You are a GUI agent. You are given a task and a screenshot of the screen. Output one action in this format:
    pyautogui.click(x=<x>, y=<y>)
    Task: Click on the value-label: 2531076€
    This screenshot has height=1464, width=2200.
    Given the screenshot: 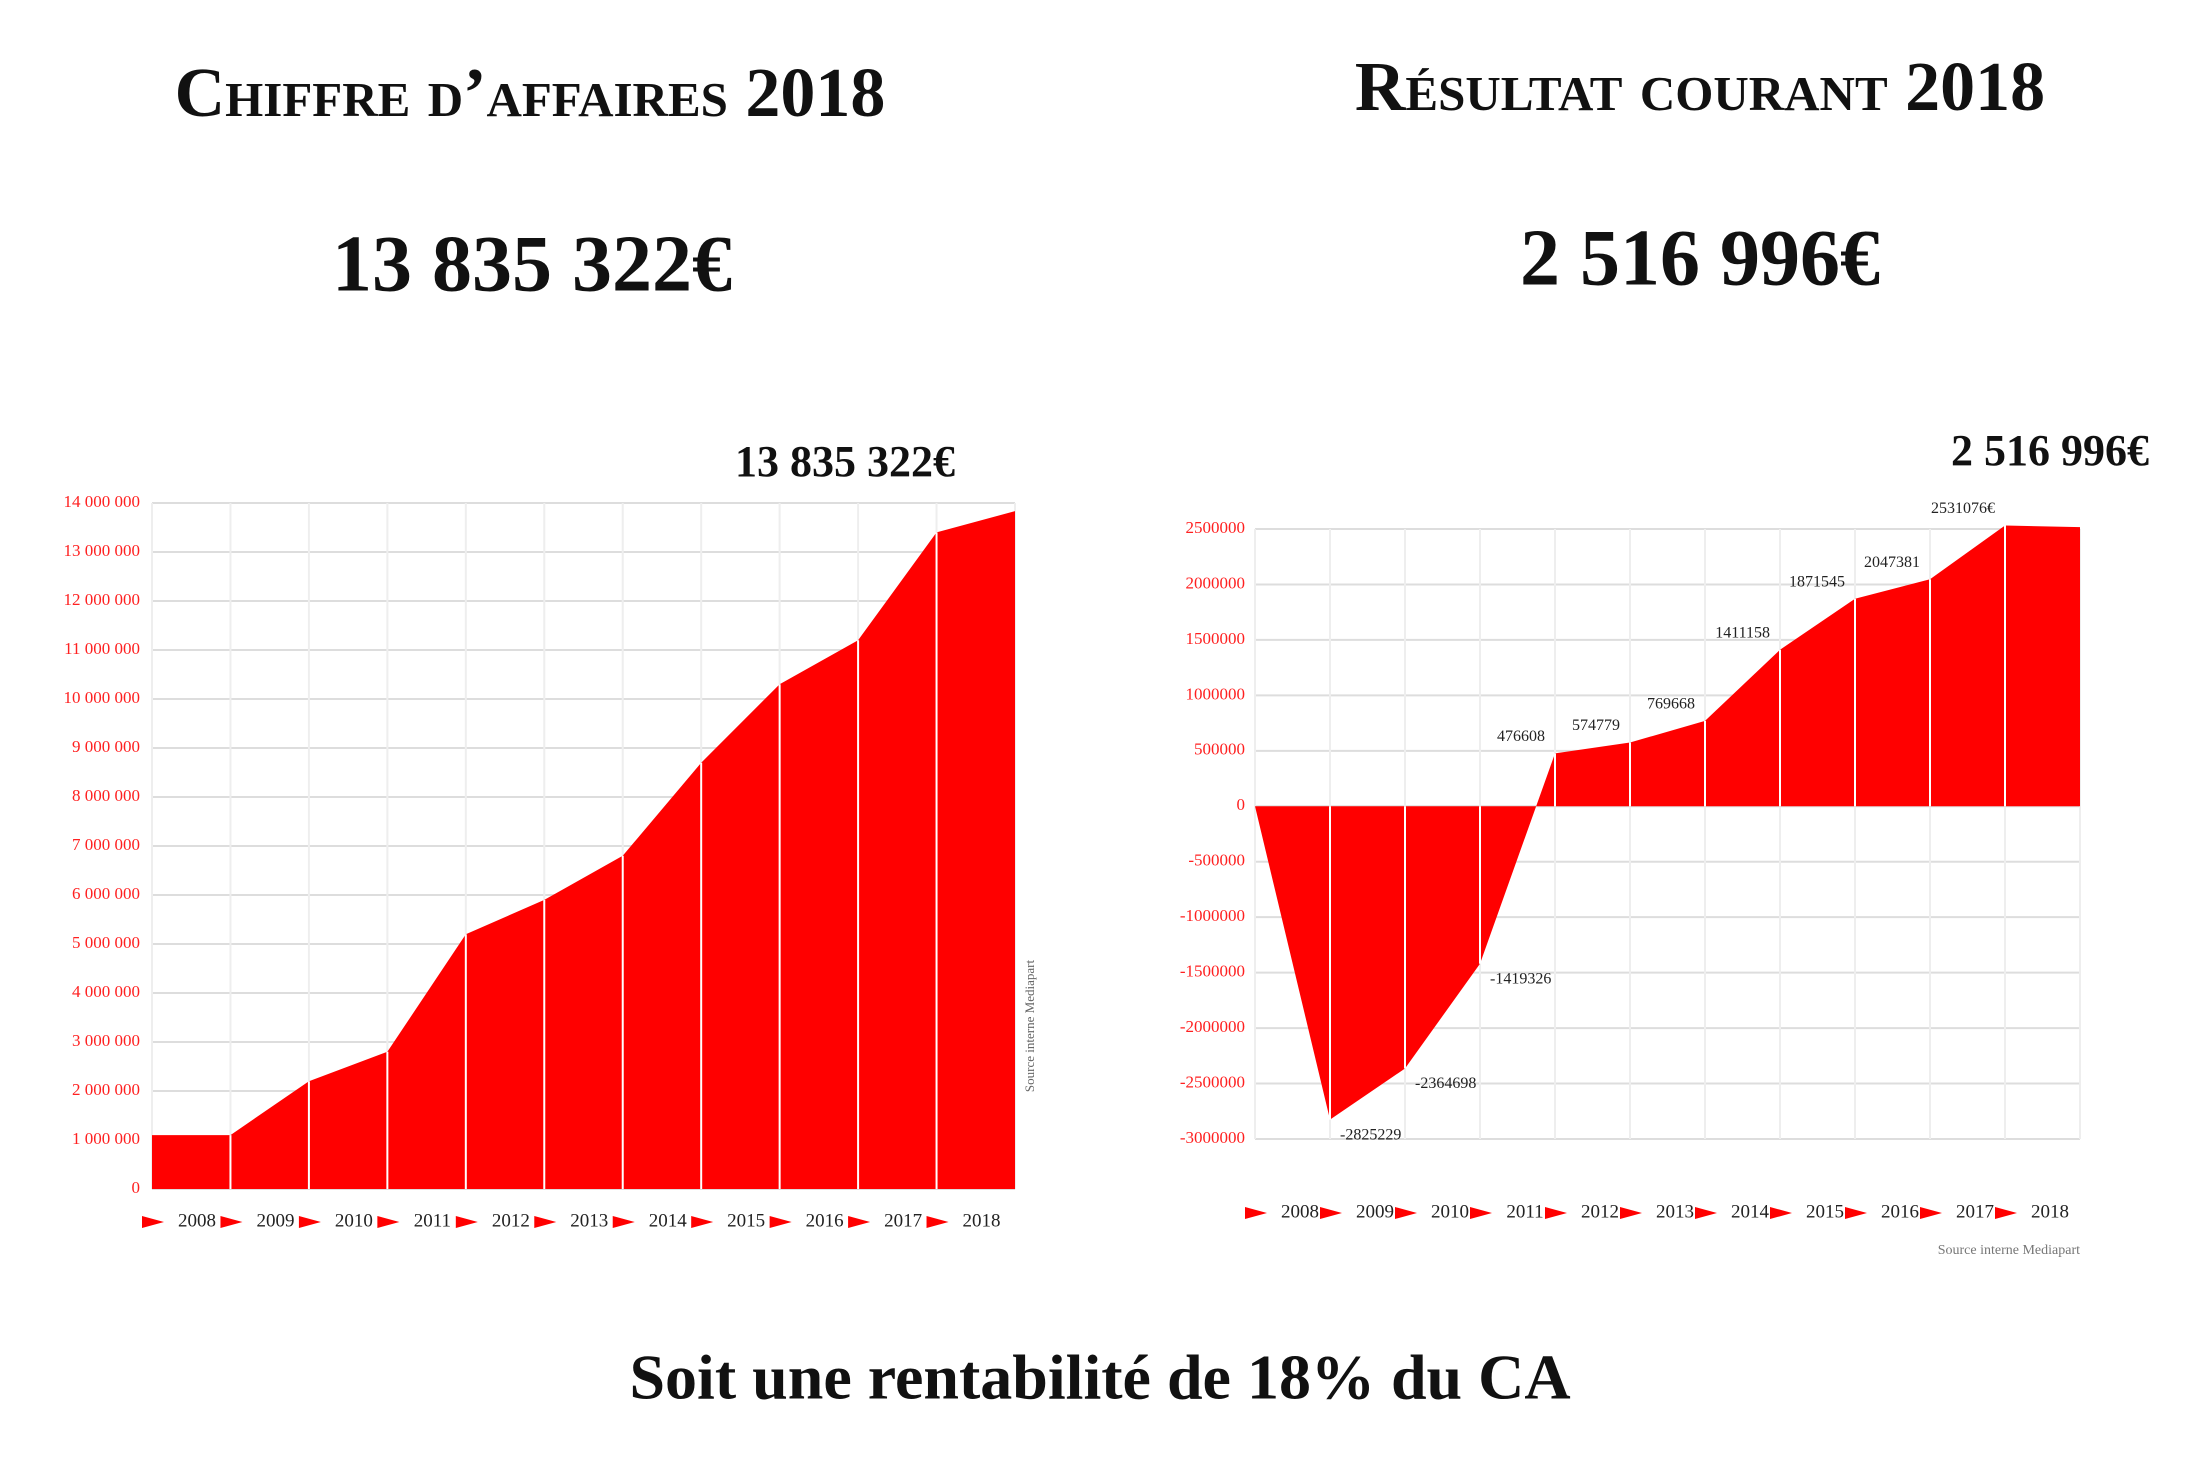 What is the action you would take?
    pyautogui.click(x=1963, y=508)
    